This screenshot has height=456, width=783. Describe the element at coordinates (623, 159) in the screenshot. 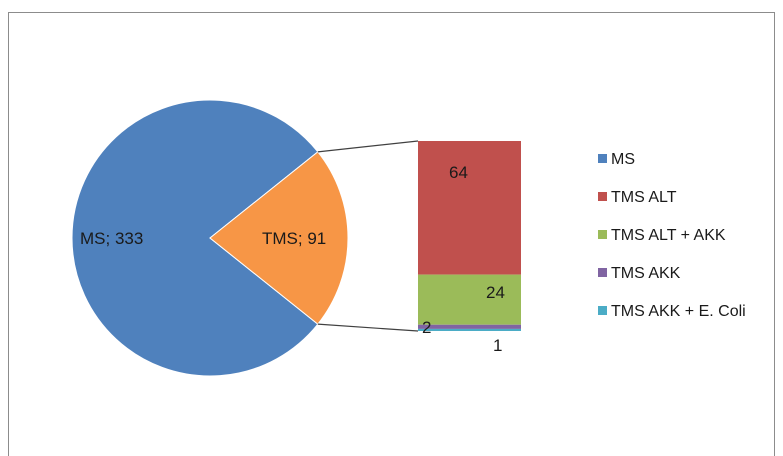

I see `legend-label-ms: MS` at that location.